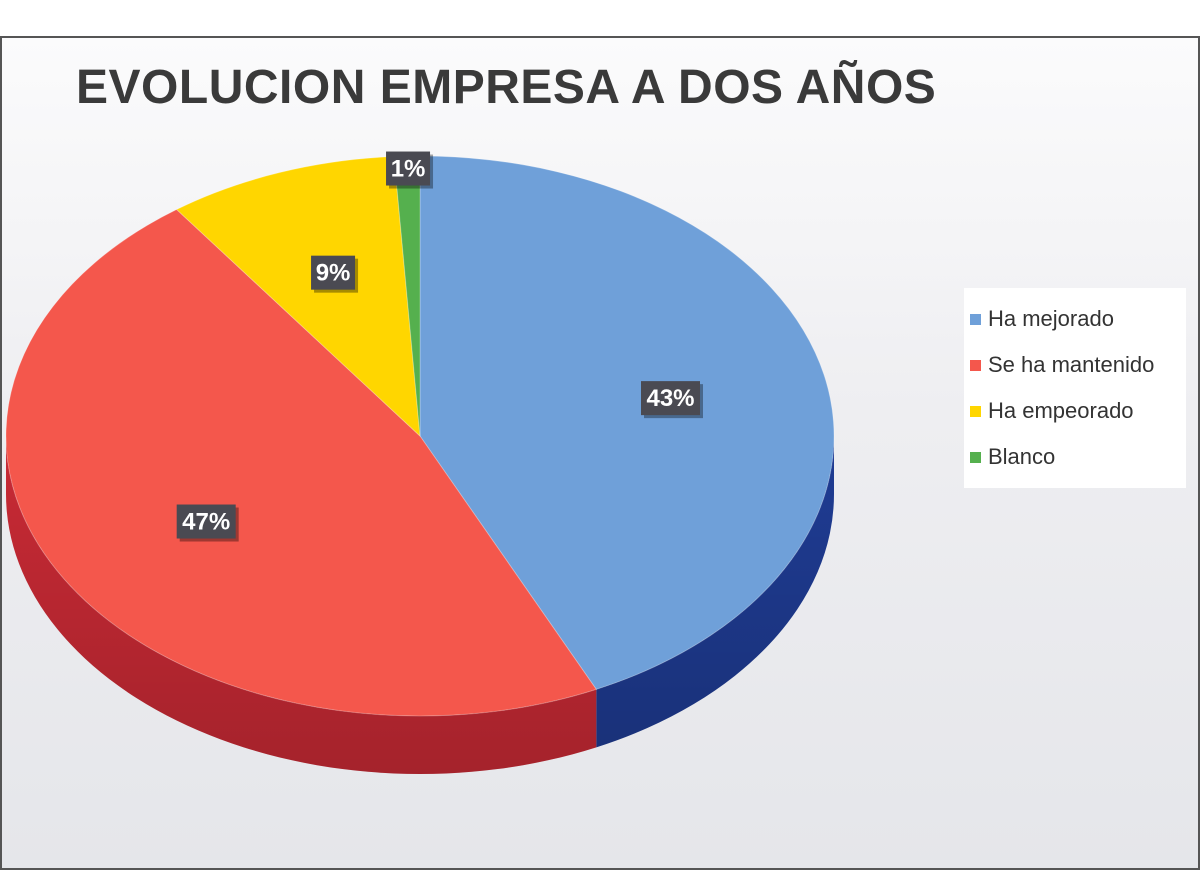 This screenshot has height=873, width=1200. I want to click on data-label-se-ha-mantenido: 47%, so click(207, 523).